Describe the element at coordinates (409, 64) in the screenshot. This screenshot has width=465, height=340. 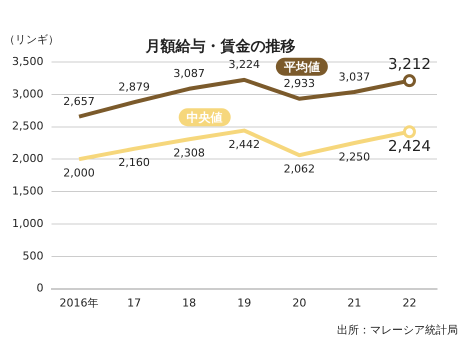
I see `data-label: 3,212` at that location.